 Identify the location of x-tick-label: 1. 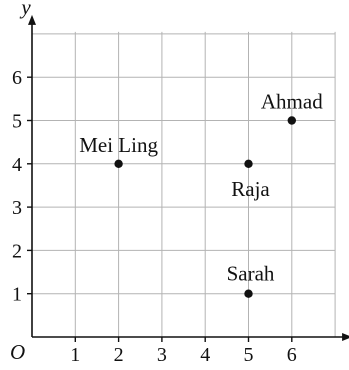
(75, 355).